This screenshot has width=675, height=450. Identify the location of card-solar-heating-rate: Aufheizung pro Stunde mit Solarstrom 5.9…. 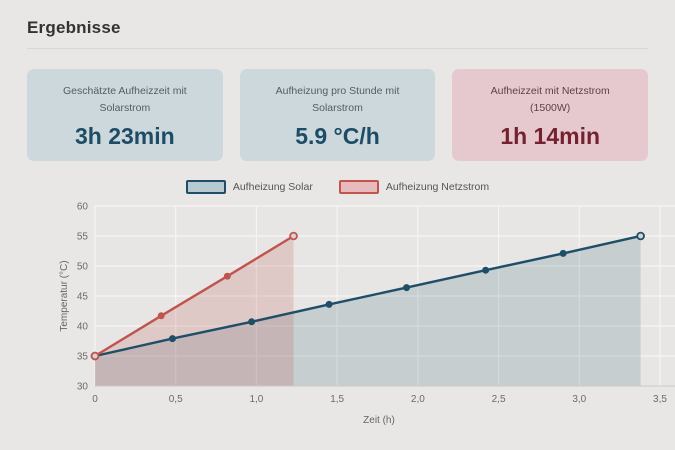
(337, 115).